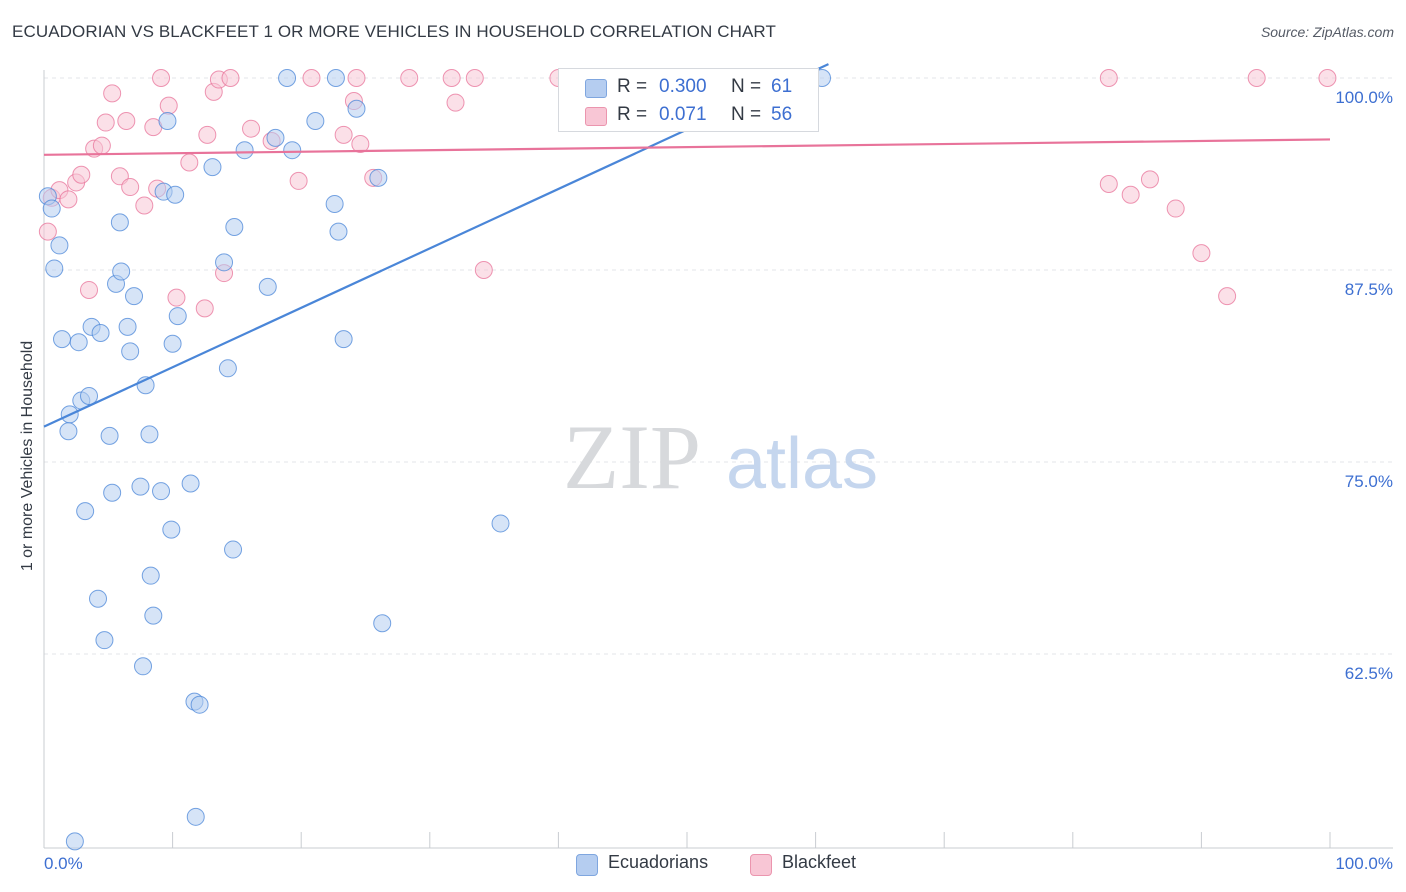 Image resolution: width=1406 pixels, height=892 pixels. Describe the element at coordinates (1364, 97) in the screenshot. I see `y-tick-label: 100.0%` at that location.